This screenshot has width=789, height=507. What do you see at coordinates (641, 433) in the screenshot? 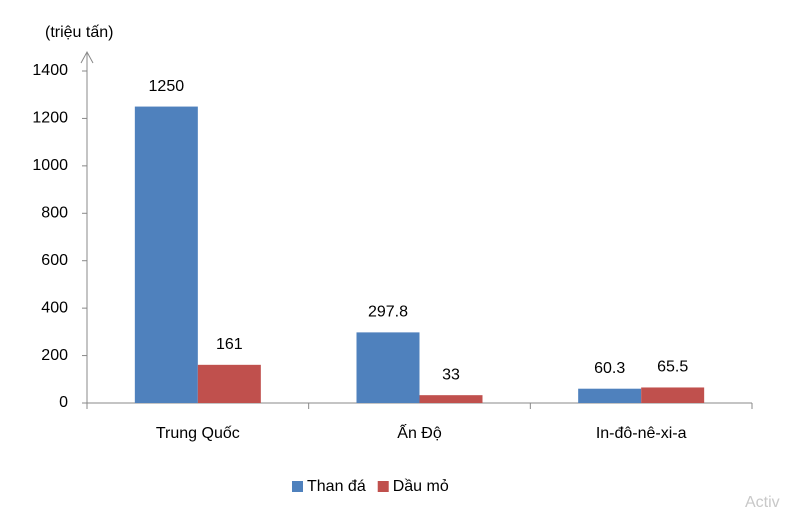
I see `x-tick-label: In-đô-nê-xi-a` at bounding box center [641, 433].